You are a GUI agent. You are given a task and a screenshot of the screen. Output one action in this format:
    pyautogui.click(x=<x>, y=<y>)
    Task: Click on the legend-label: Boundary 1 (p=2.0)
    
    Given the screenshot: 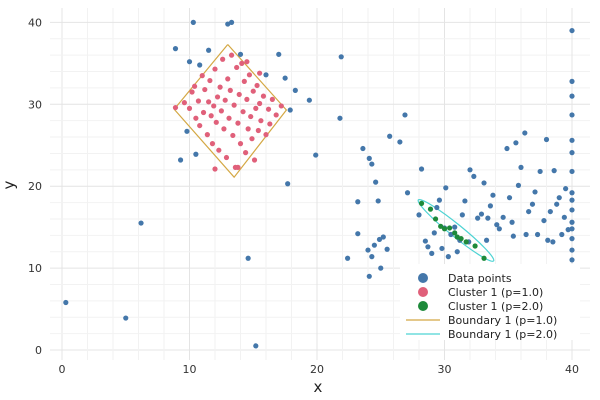 What is the action you would take?
    pyautogui.click(x=502, y=334)
    